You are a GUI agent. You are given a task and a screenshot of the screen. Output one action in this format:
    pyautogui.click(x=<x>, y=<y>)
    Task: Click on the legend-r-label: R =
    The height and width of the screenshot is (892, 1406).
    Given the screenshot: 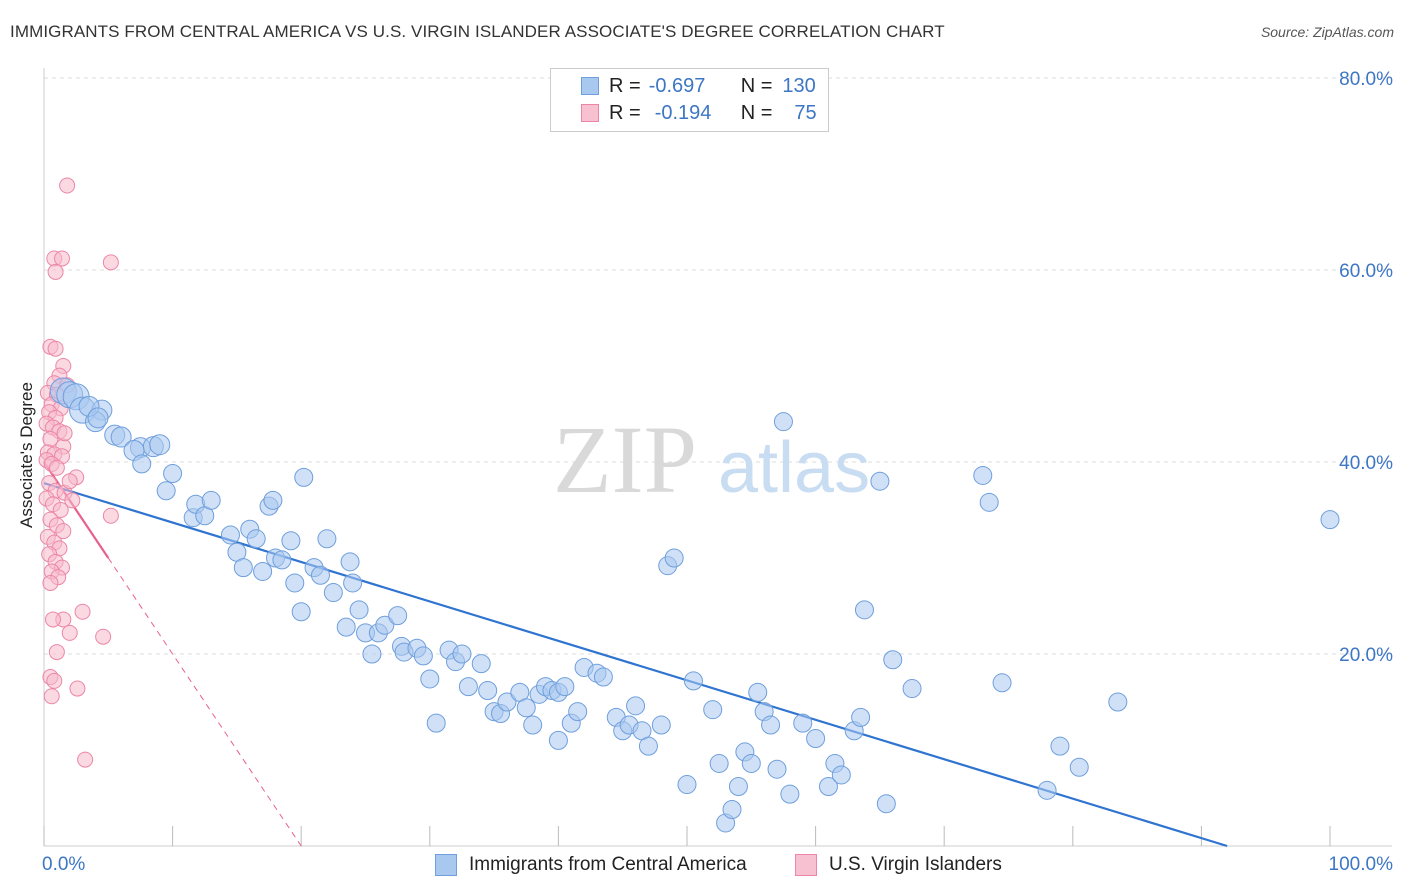 What is the action you would take?
    pyautogui.click(x=625, y=85)
    